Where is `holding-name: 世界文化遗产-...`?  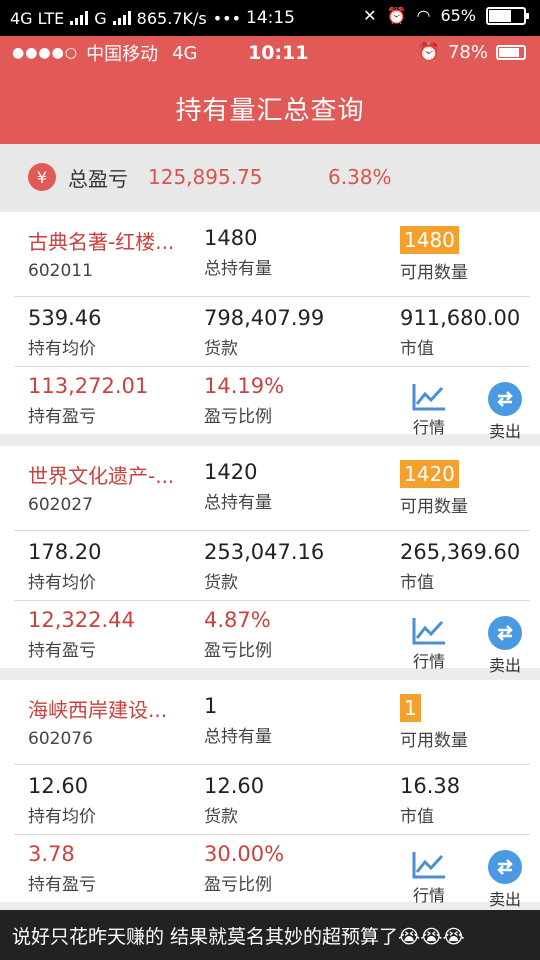
holding-name: 世界文化遗产-... is located at coordinates (101, 476).